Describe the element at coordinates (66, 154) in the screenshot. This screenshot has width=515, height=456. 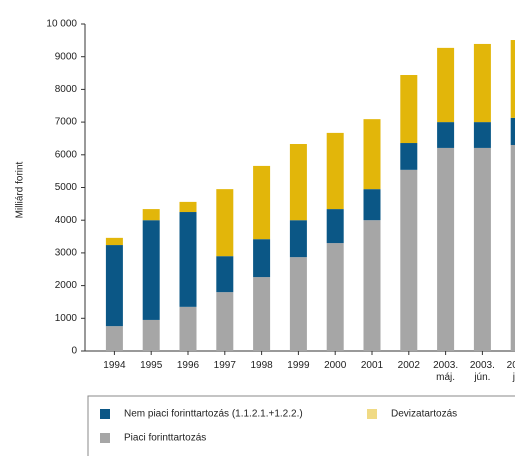
I see `y-tick-label: 6000` at that location.